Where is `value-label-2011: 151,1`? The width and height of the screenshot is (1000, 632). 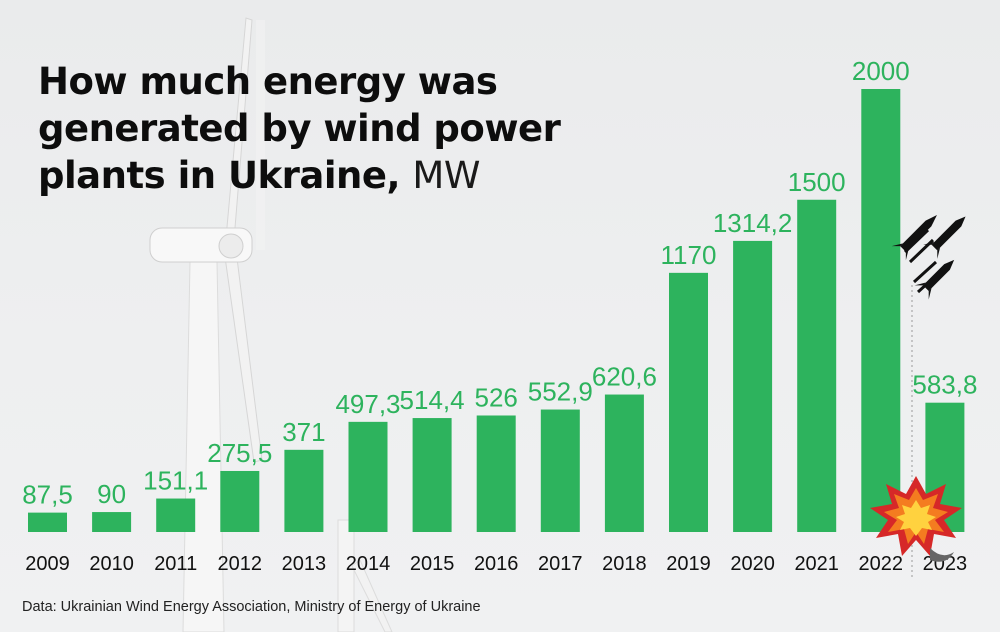
value-label-2011: 151,1 is located at coordinates (175, 481).